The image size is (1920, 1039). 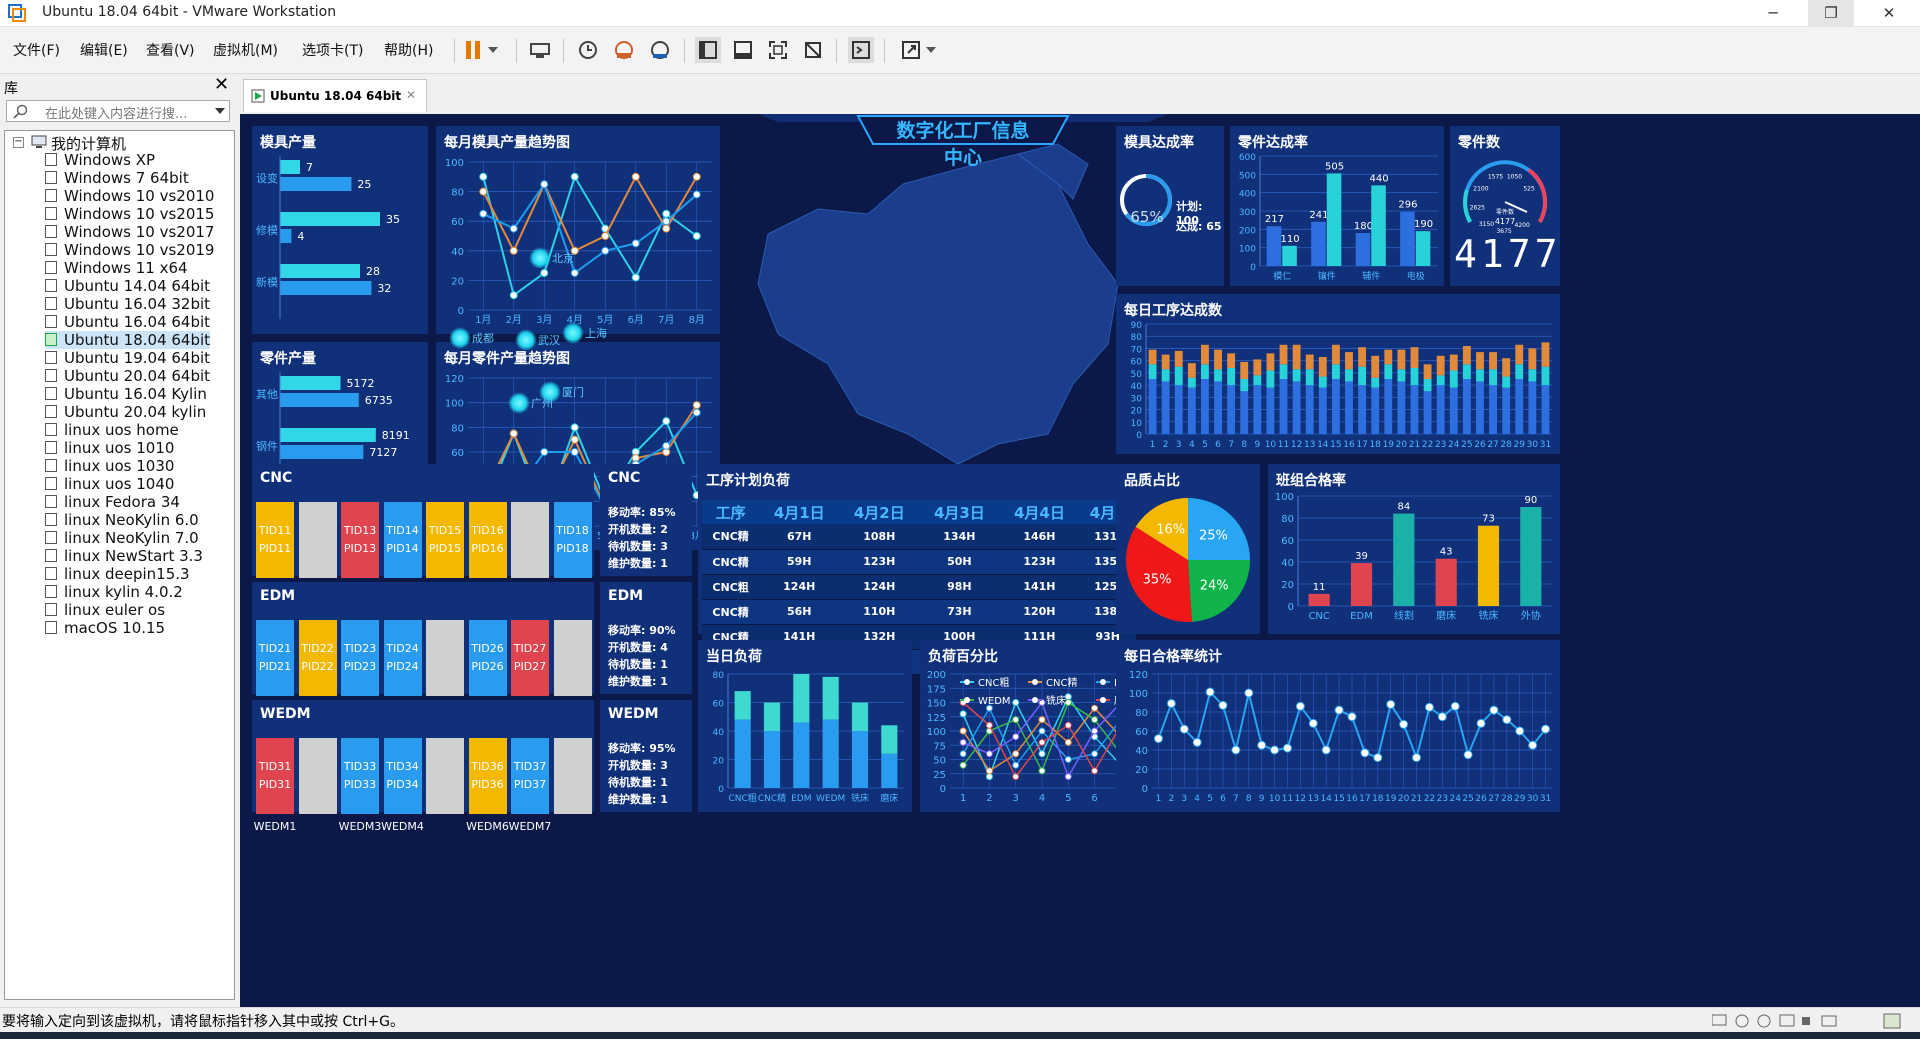 I want to click on snapshot-icon, so click(x=588, y=50).